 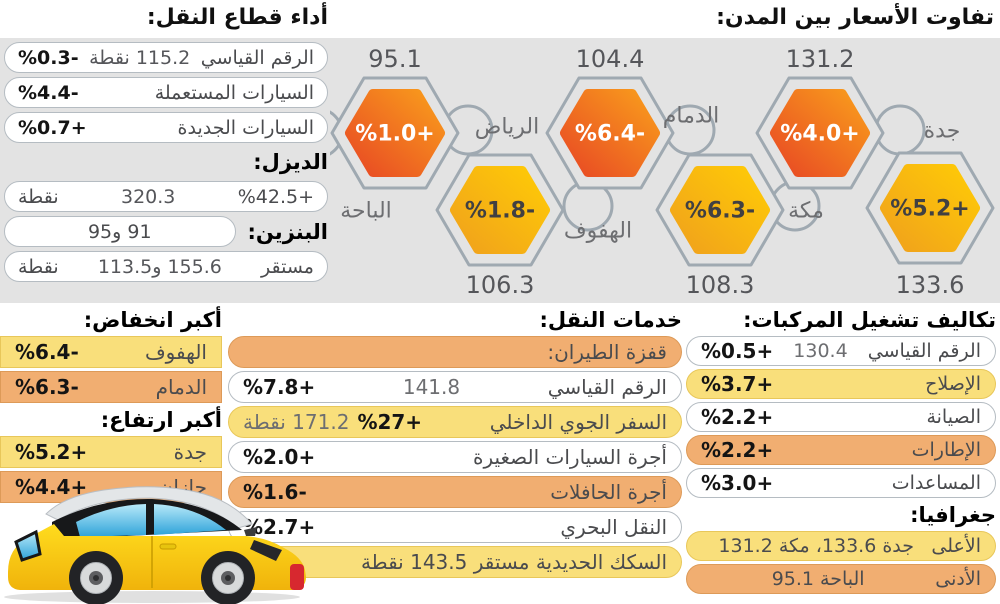 I want to click on row-label: المساعدات, so click(x=936, y=483).